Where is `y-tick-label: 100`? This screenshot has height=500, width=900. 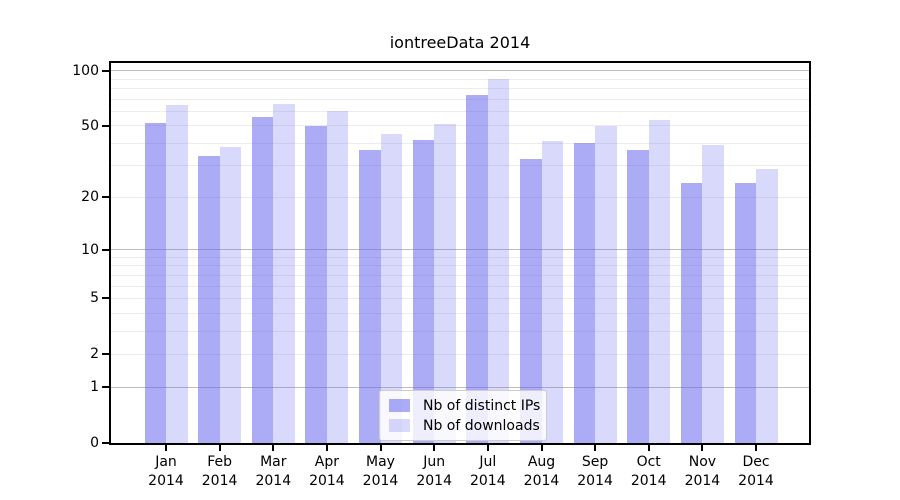
y-tick-label: 100 is located at coordinates (85, 70).